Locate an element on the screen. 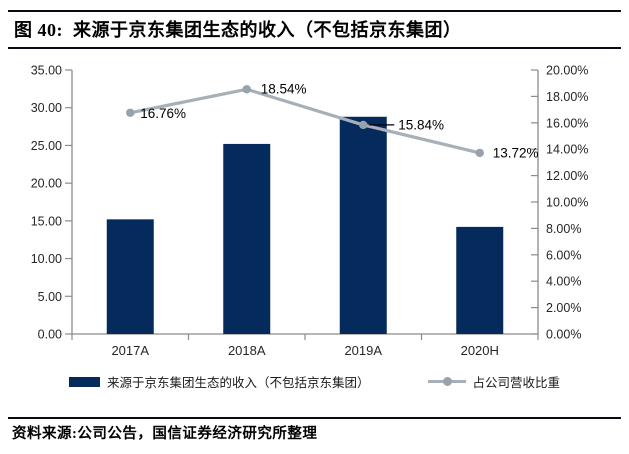 The height and width of the screenshot is (454, 629). figure-number: 图 40: is located at coordinates (38, 30).